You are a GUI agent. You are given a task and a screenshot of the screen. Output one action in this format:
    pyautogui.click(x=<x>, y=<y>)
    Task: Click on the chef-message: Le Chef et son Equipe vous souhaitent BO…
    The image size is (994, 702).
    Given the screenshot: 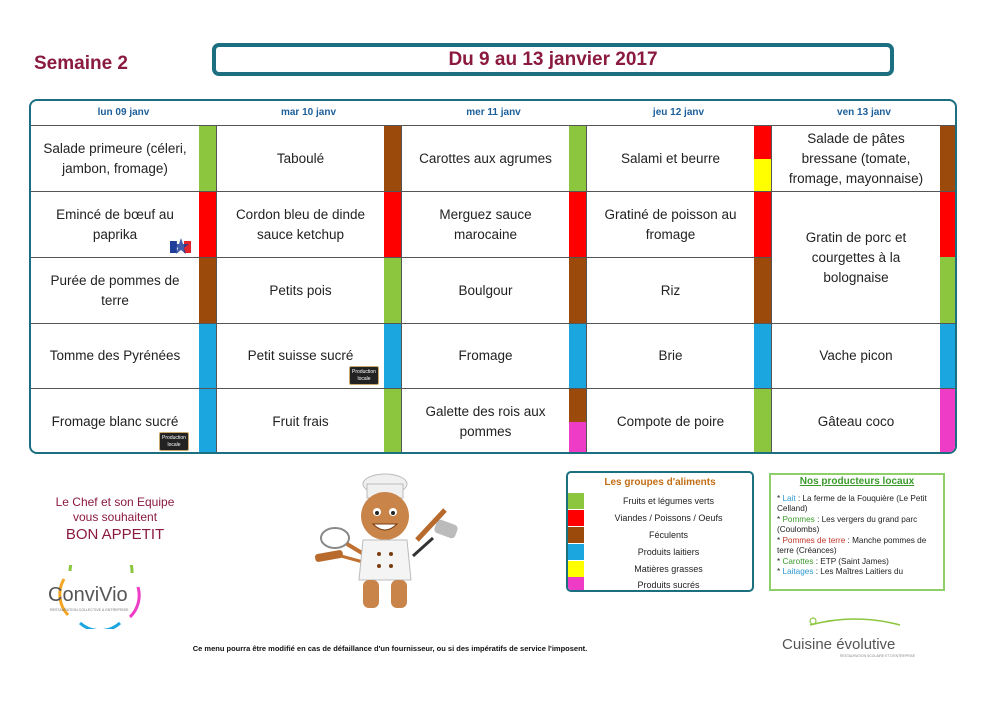 What is the action you would take?
    pyautogui.click(x=115, y=518)
    